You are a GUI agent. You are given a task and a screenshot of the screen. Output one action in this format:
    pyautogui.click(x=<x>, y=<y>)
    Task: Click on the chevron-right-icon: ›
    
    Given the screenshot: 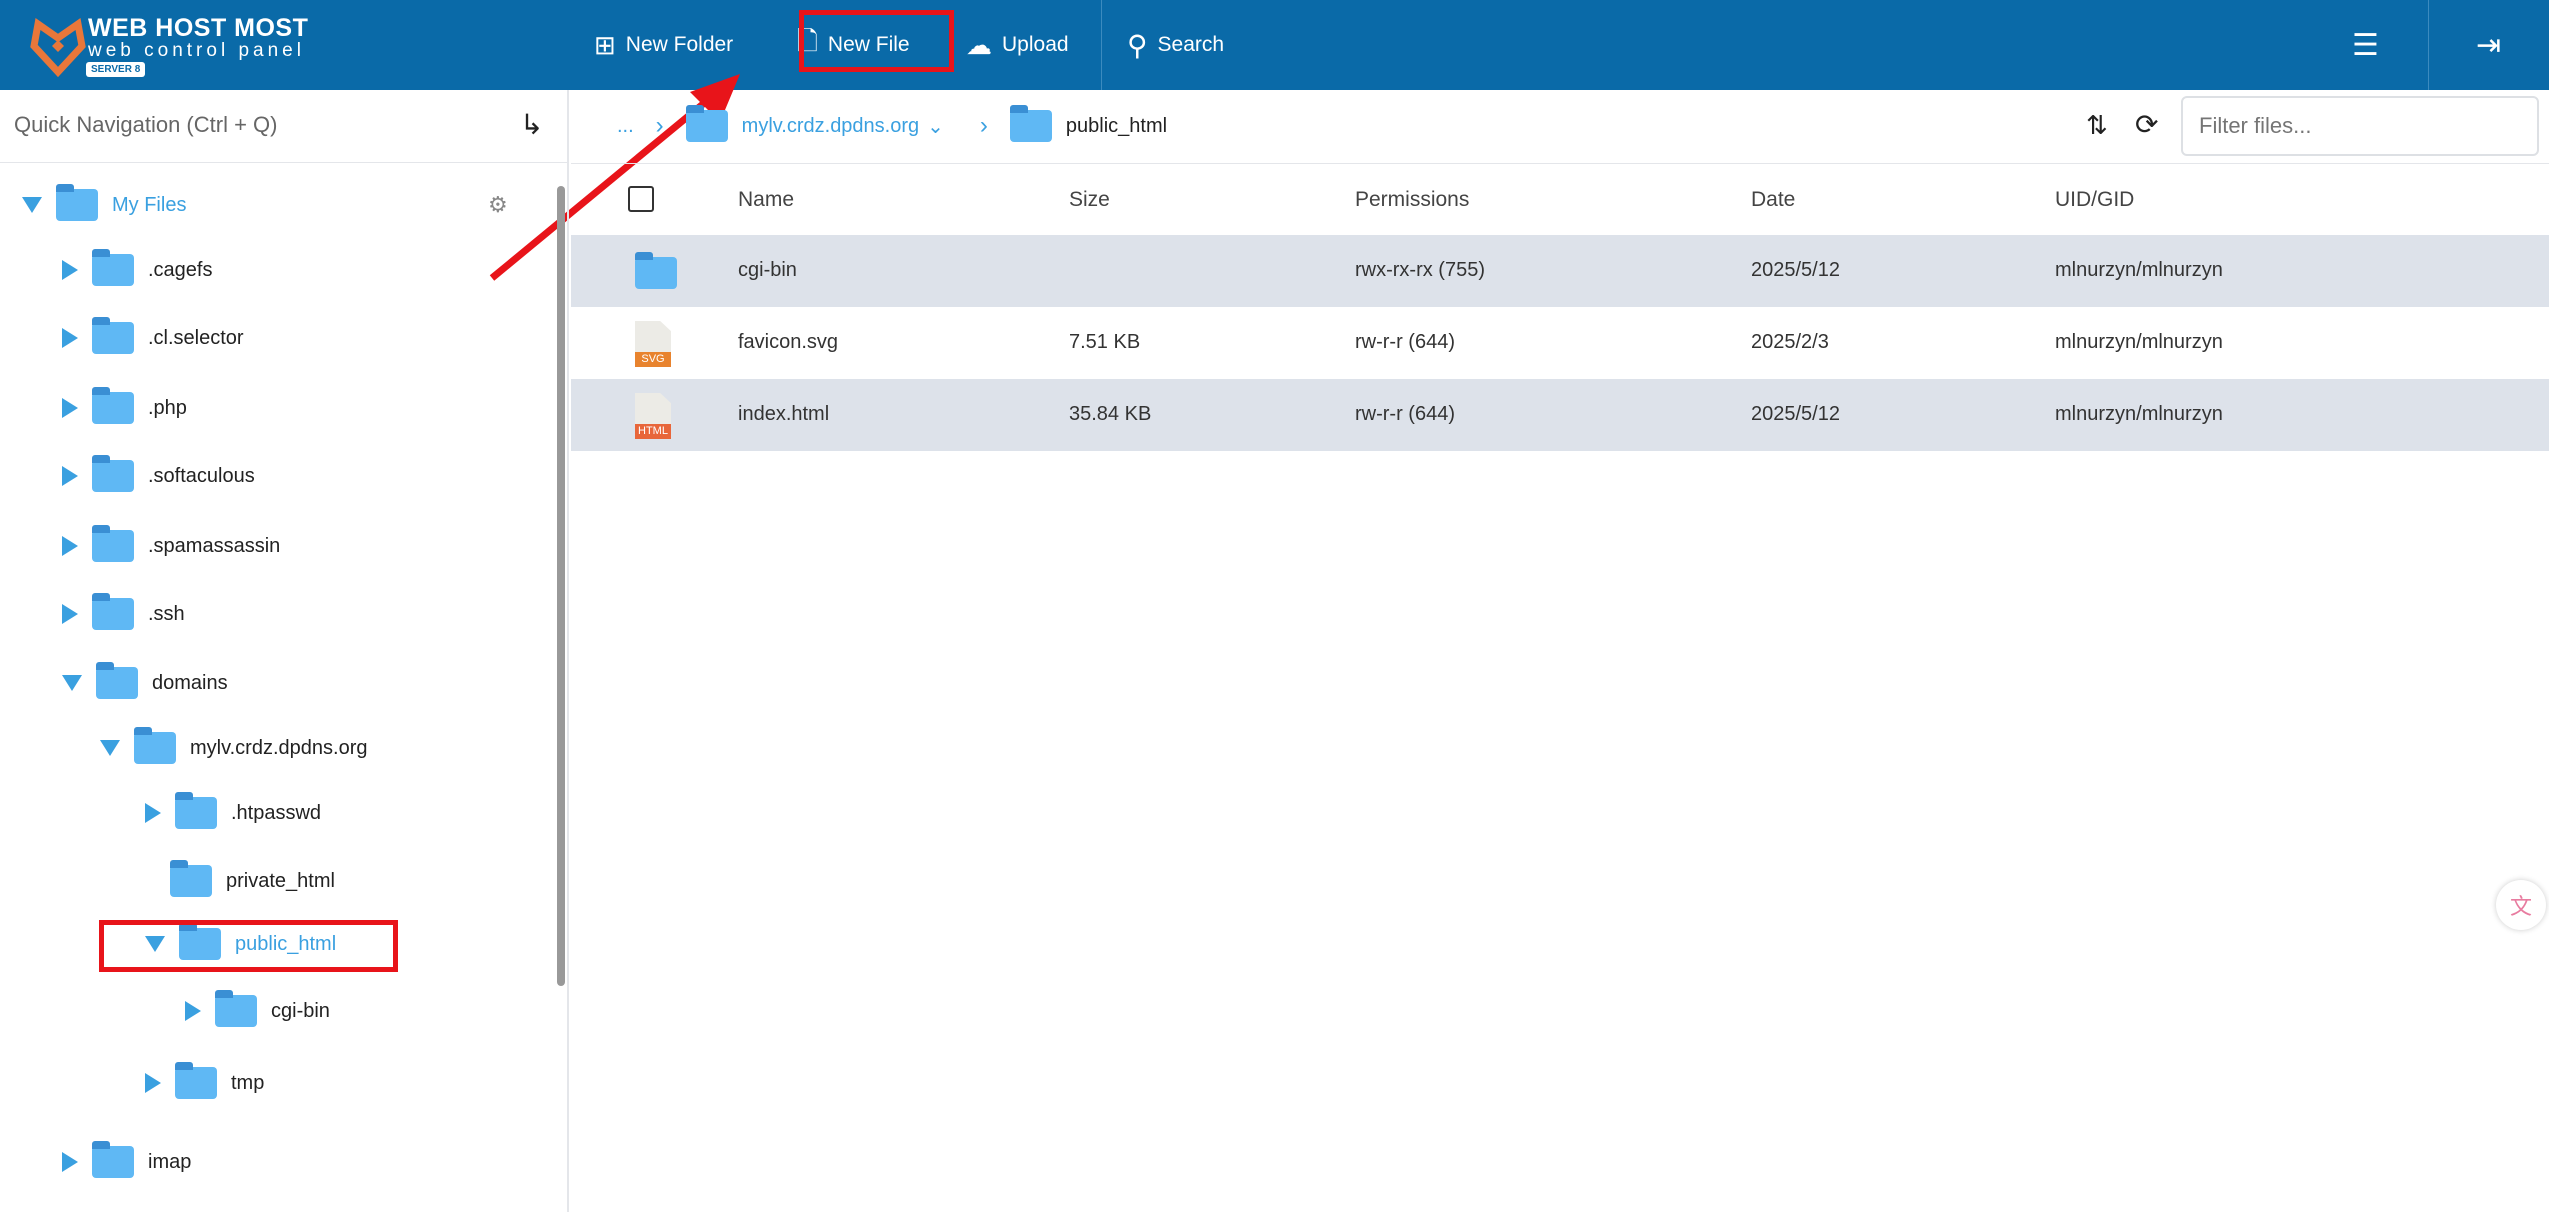 What is the action you would take?
    pyautogui.click(x=983, y=125)
    